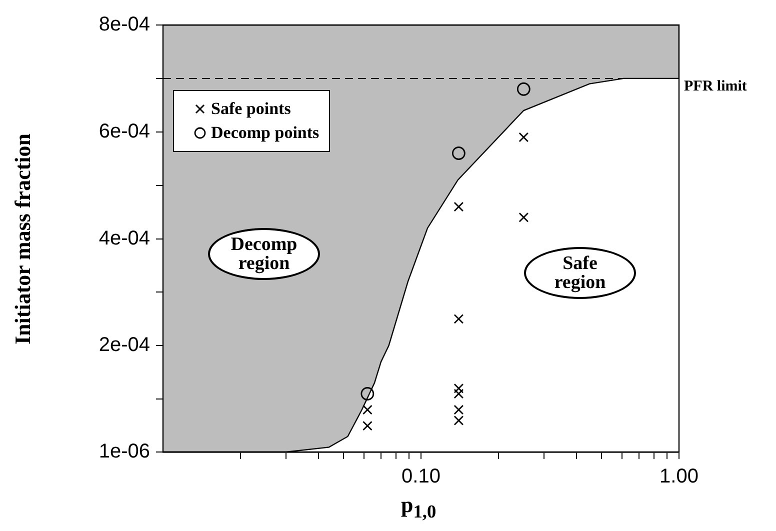  I want to click on y-axis-title: Initiator mass fraction, so click(23, 238).